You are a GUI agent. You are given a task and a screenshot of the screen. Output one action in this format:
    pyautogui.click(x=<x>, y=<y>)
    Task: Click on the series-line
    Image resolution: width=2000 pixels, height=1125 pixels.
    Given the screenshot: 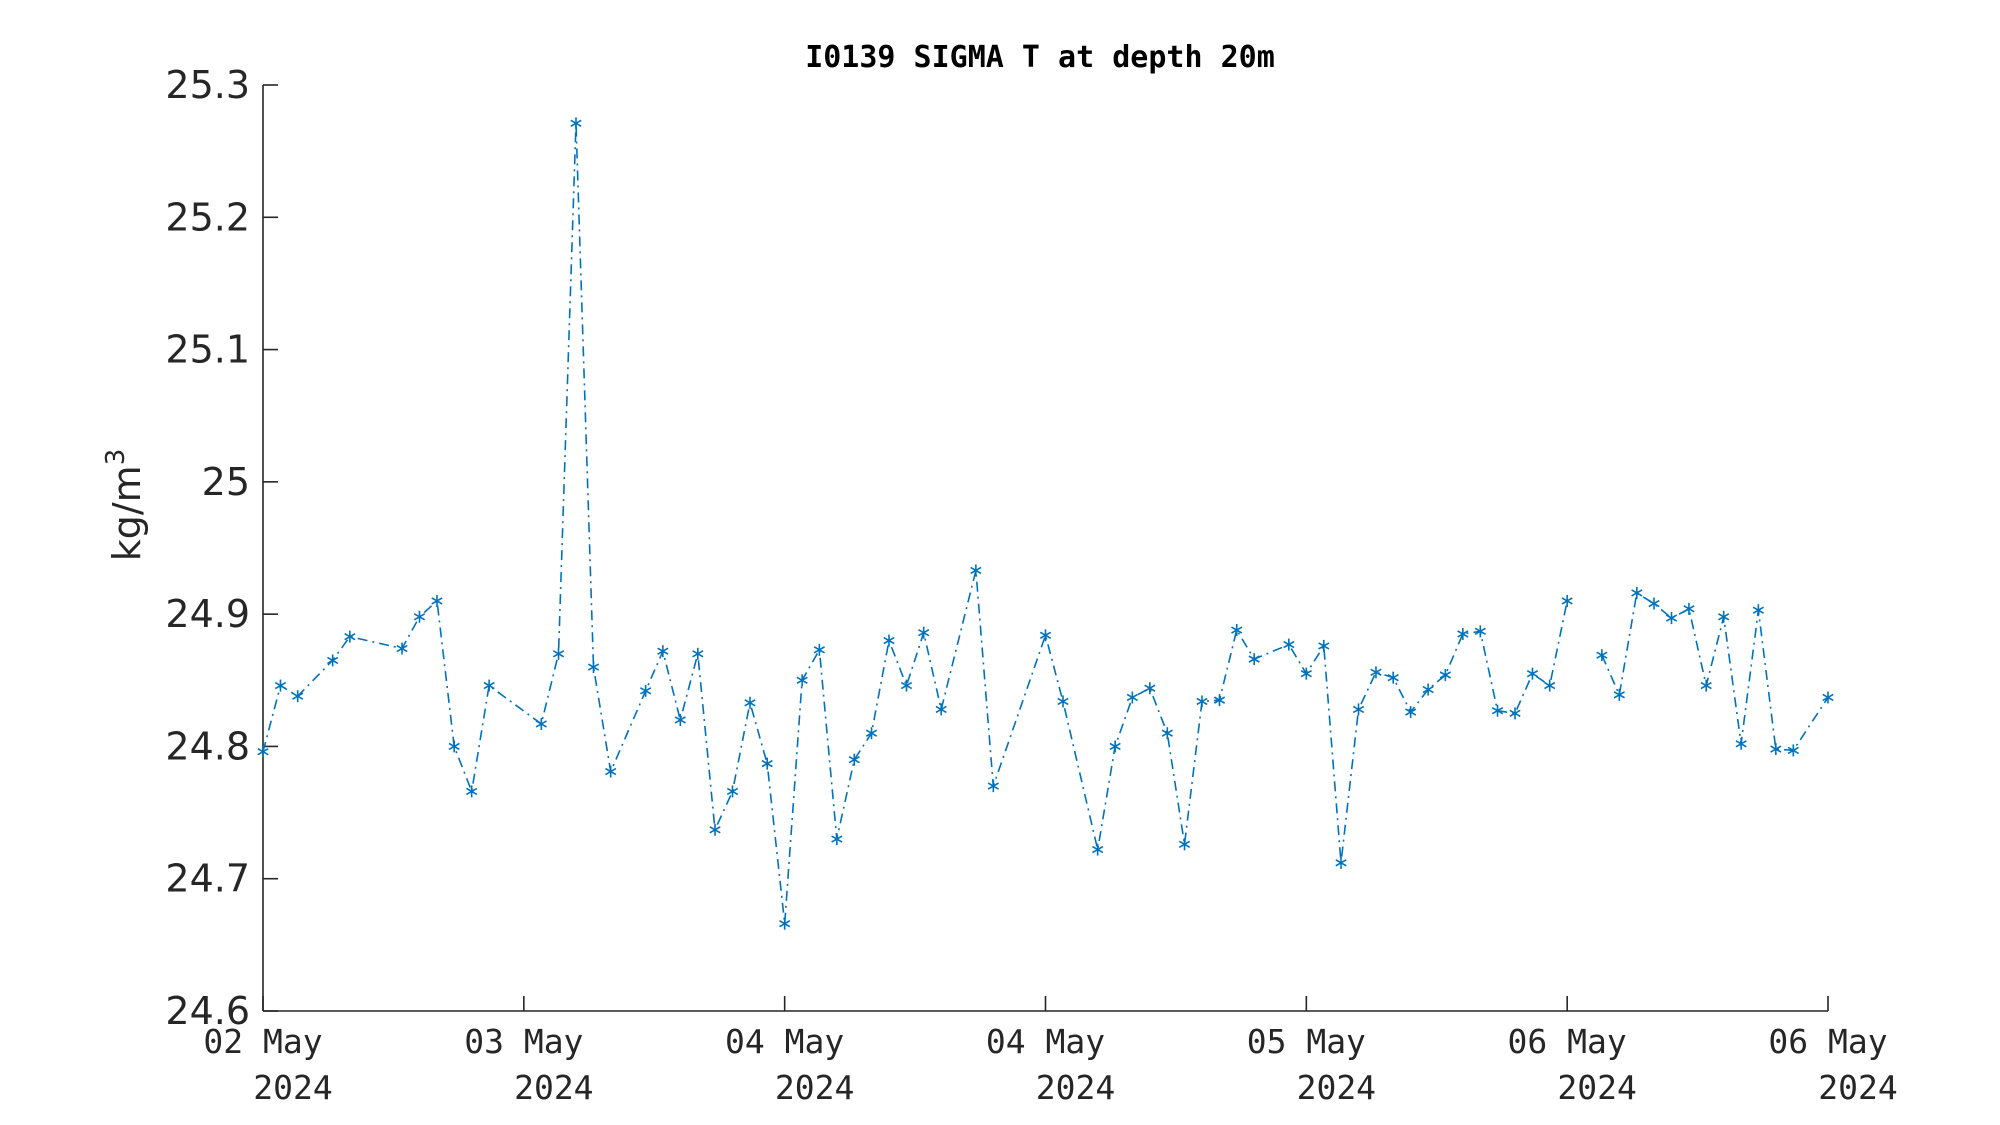 What is the action you would take?
    pyautogui.click(x=1715, y=671)
    